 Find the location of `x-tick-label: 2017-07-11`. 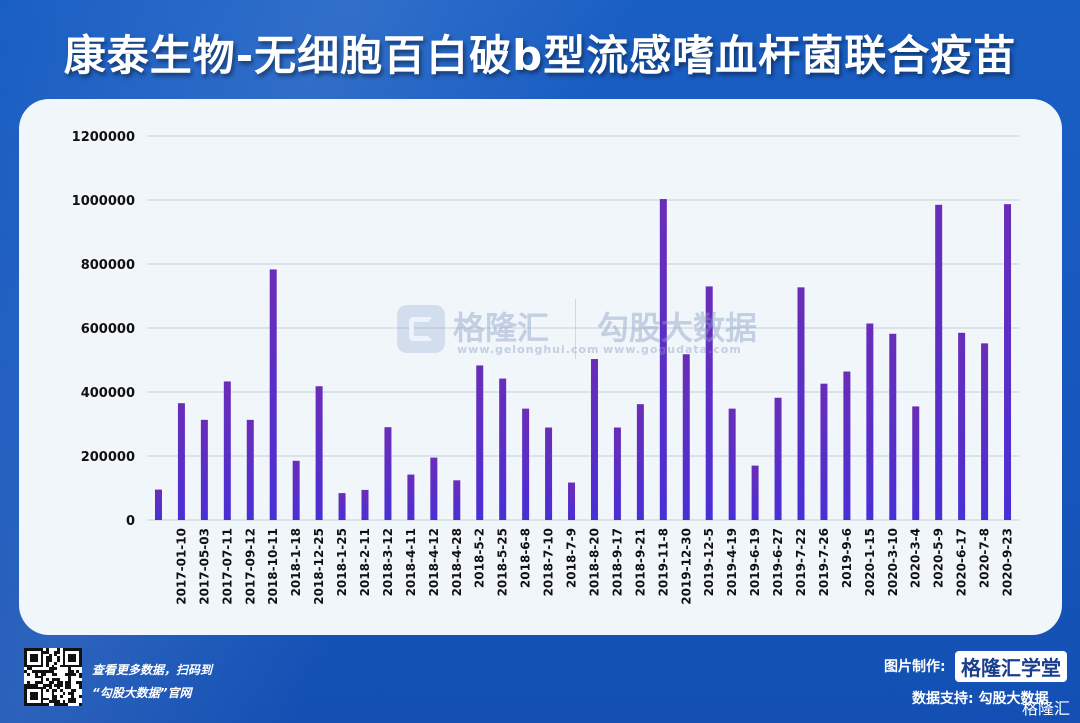

x-tick-label: 2017-07-11 is located at coordinates (227, 566).